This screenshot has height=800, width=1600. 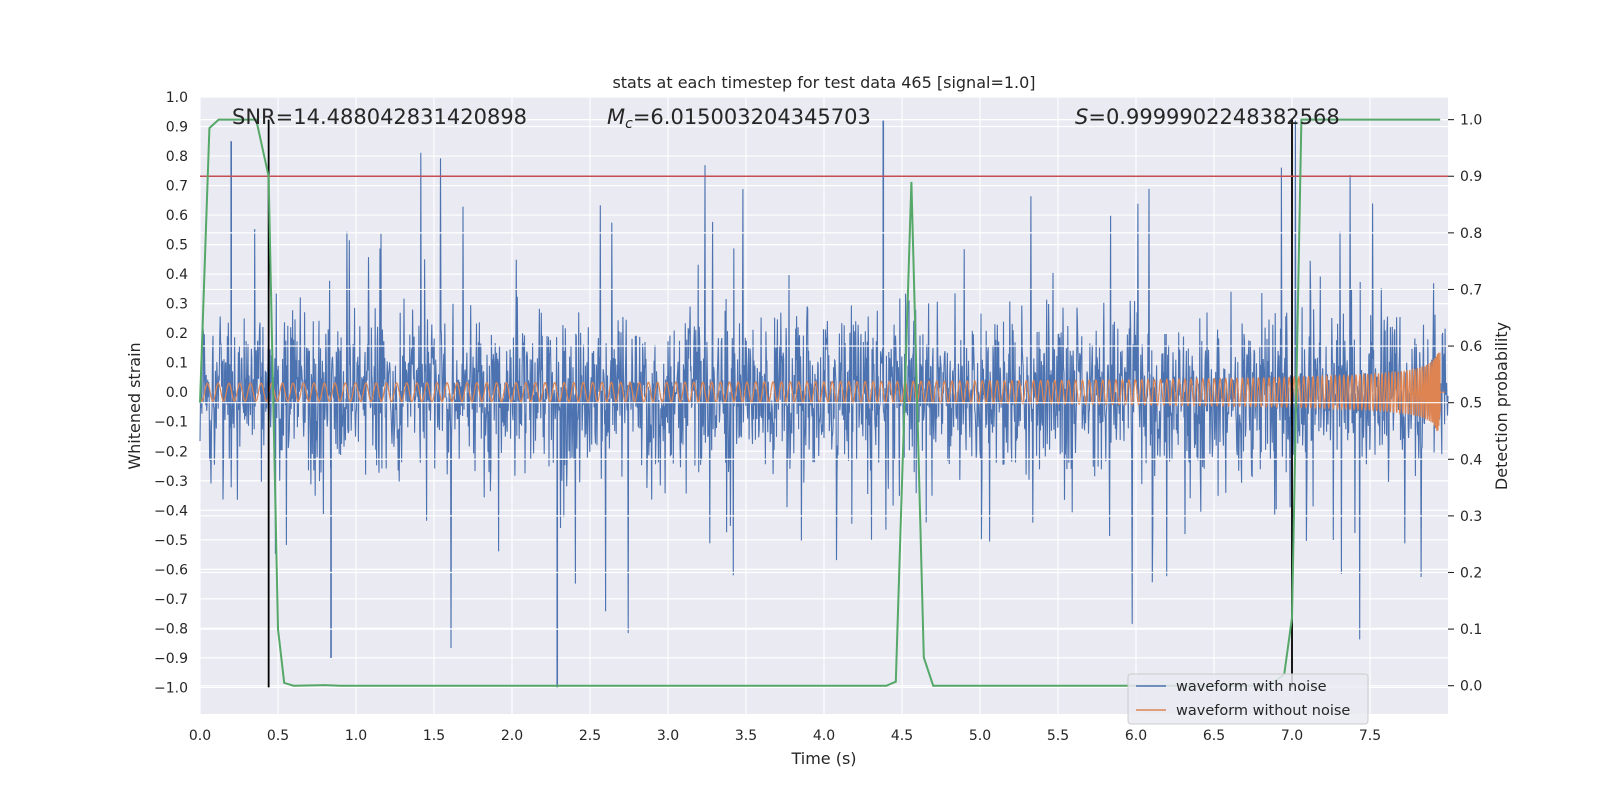 What do you see at coordinates (1471, 290) in the screenshot?
I see `y-right-tick-label: 0.7` at bounding box center [1471, 290].